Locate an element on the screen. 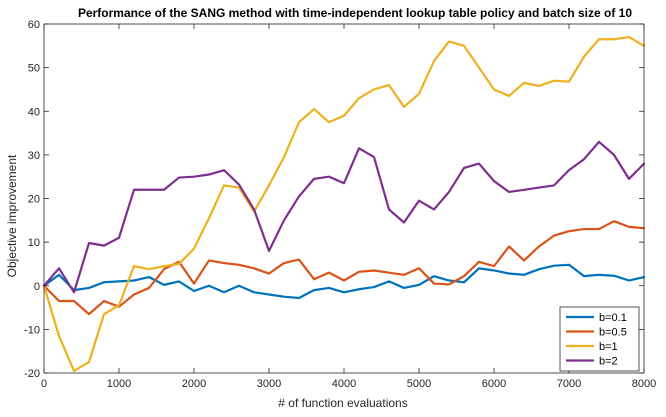 This screenshot has height=417, width=666. x-tick-label: 8000 is located at coordinates (644, 384).